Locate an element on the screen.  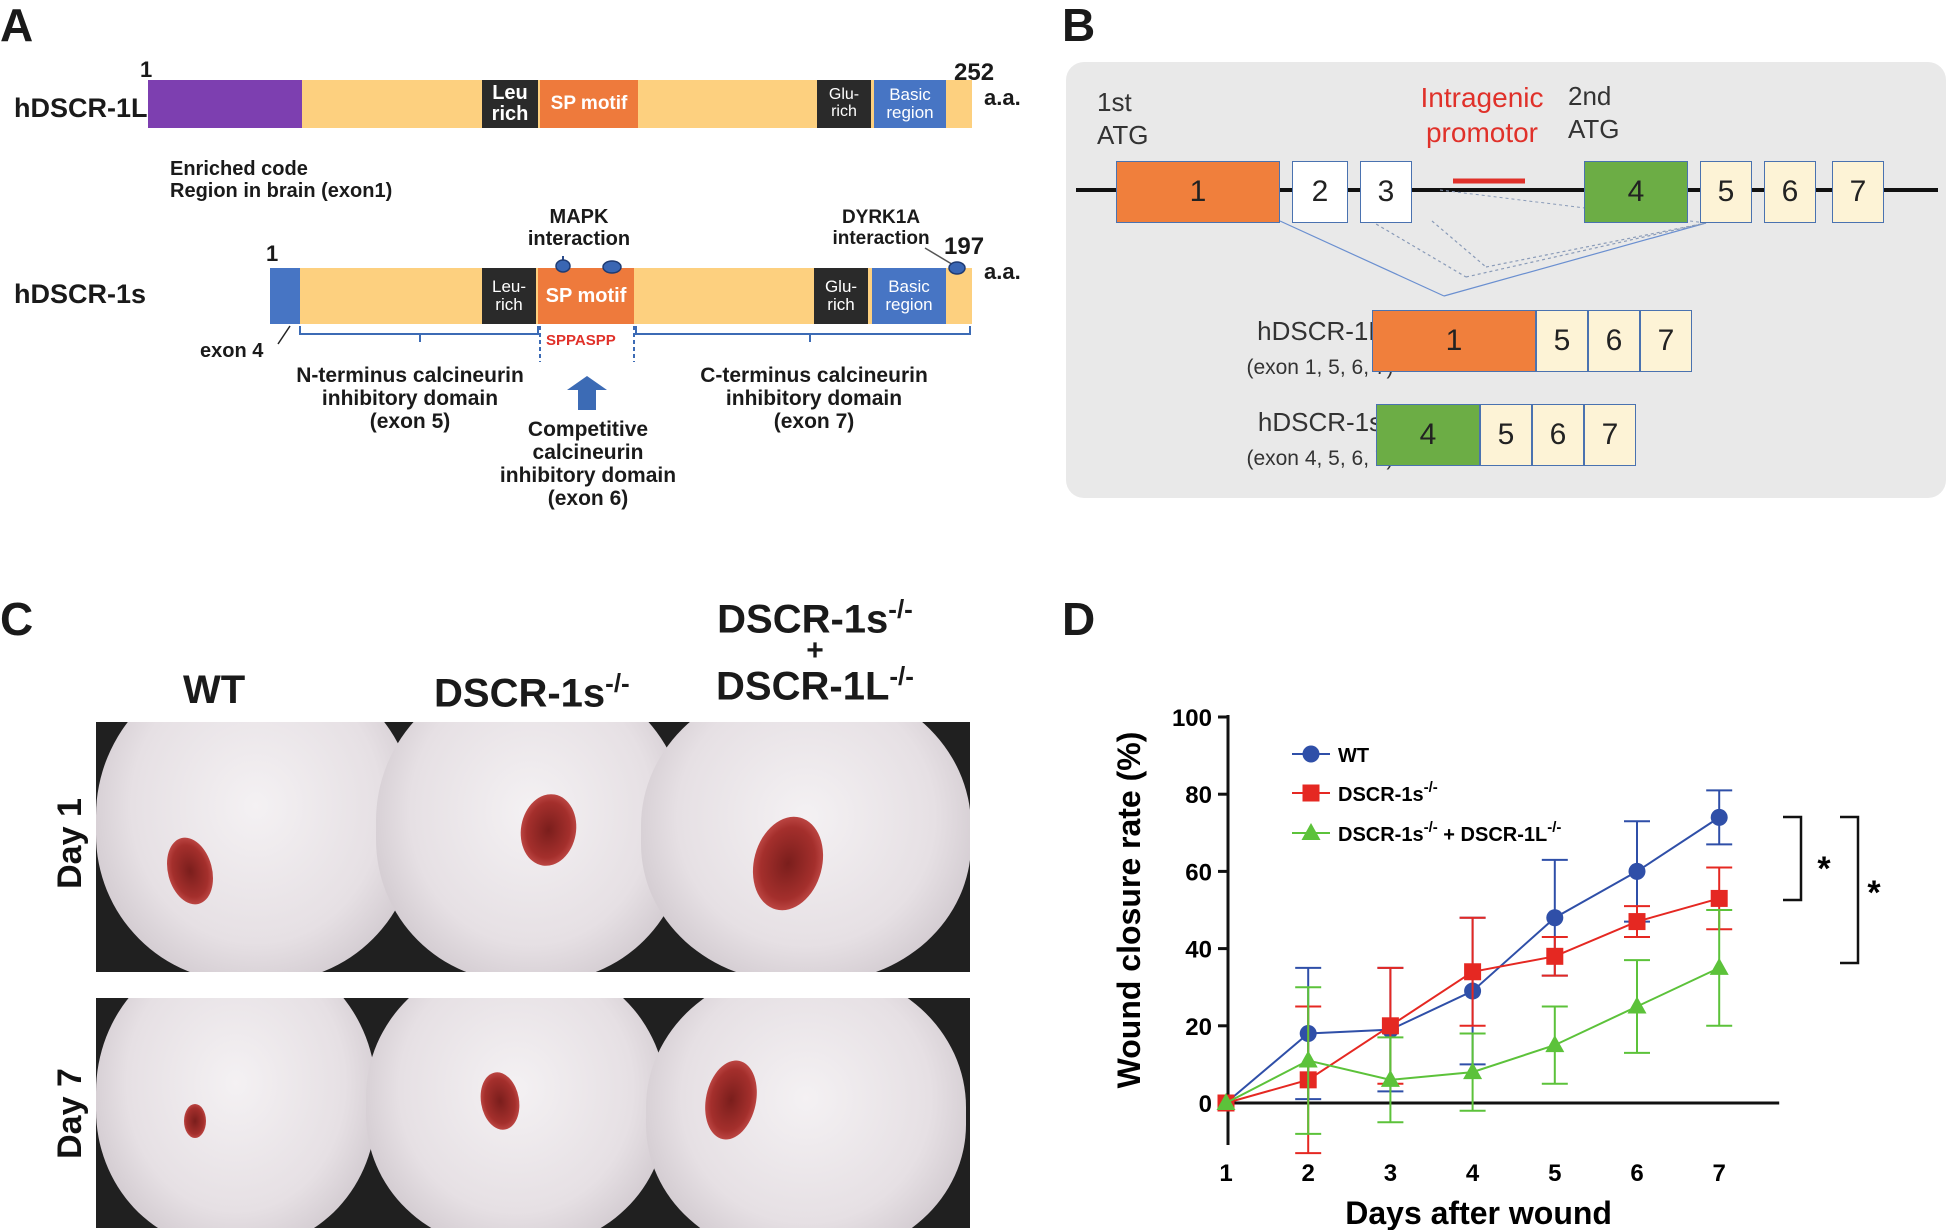
genomic-exon-1: 1 is located at coordinates (1198, 192).